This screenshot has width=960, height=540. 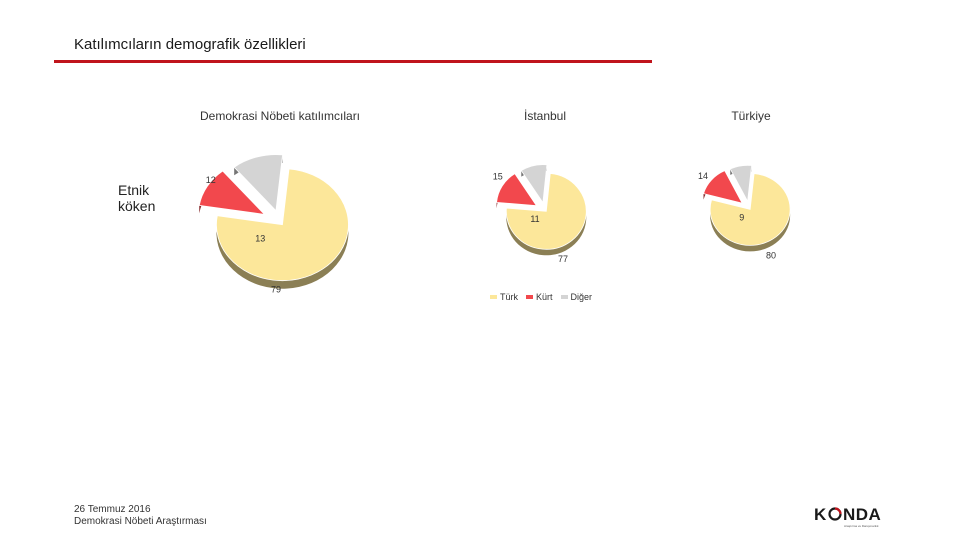 What do you see at coordinates (534, 219) in the screenshot?
I see `data-label-1-2: 11` at bounding box center [534, 219].